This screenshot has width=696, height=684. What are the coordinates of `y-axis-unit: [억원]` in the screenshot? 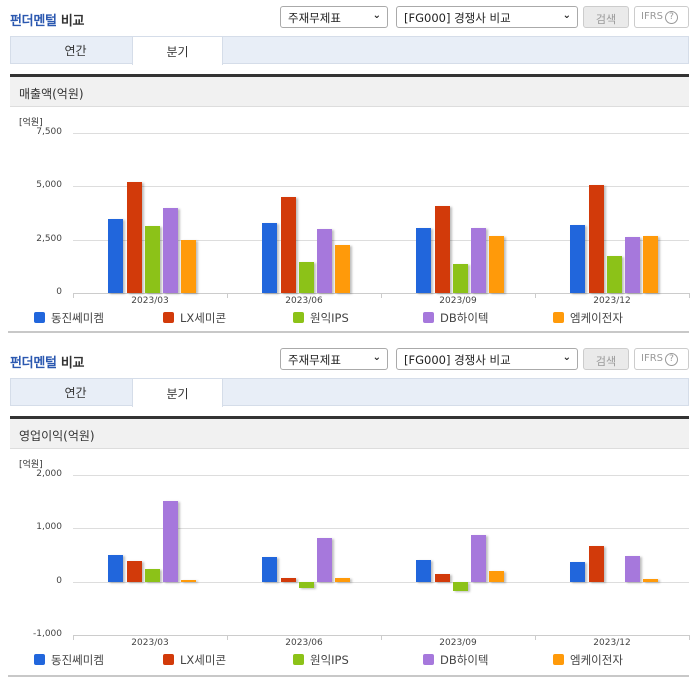 It's located at (31, 123).